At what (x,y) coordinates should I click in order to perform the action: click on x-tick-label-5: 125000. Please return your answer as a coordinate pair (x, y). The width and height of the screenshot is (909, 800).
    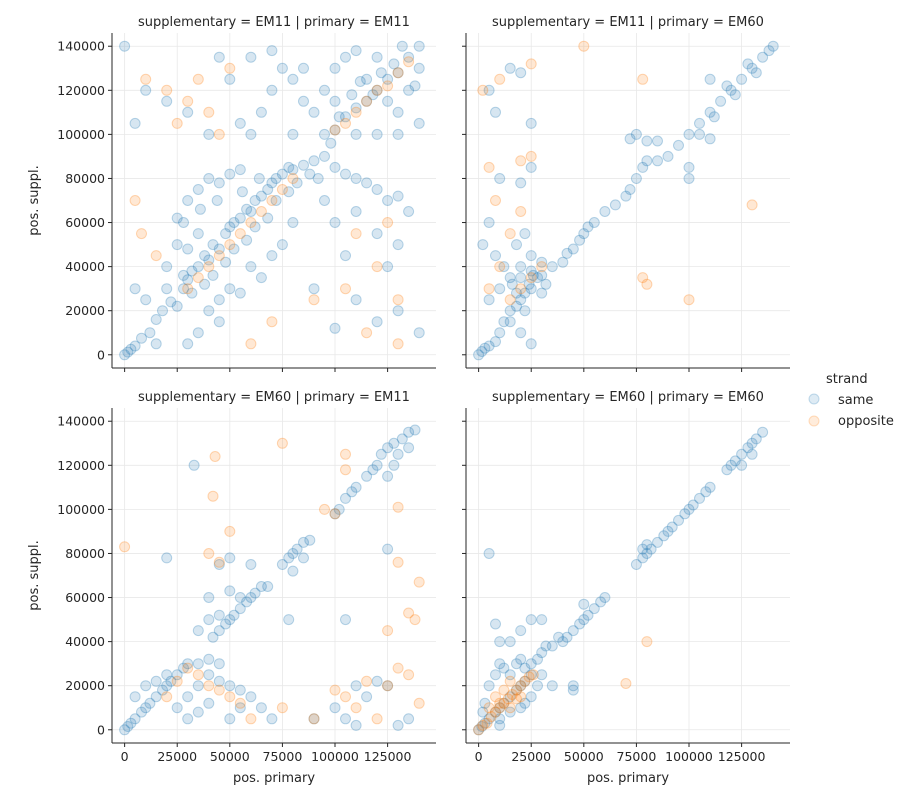
    Looking at the image, I should click on (742, 756).